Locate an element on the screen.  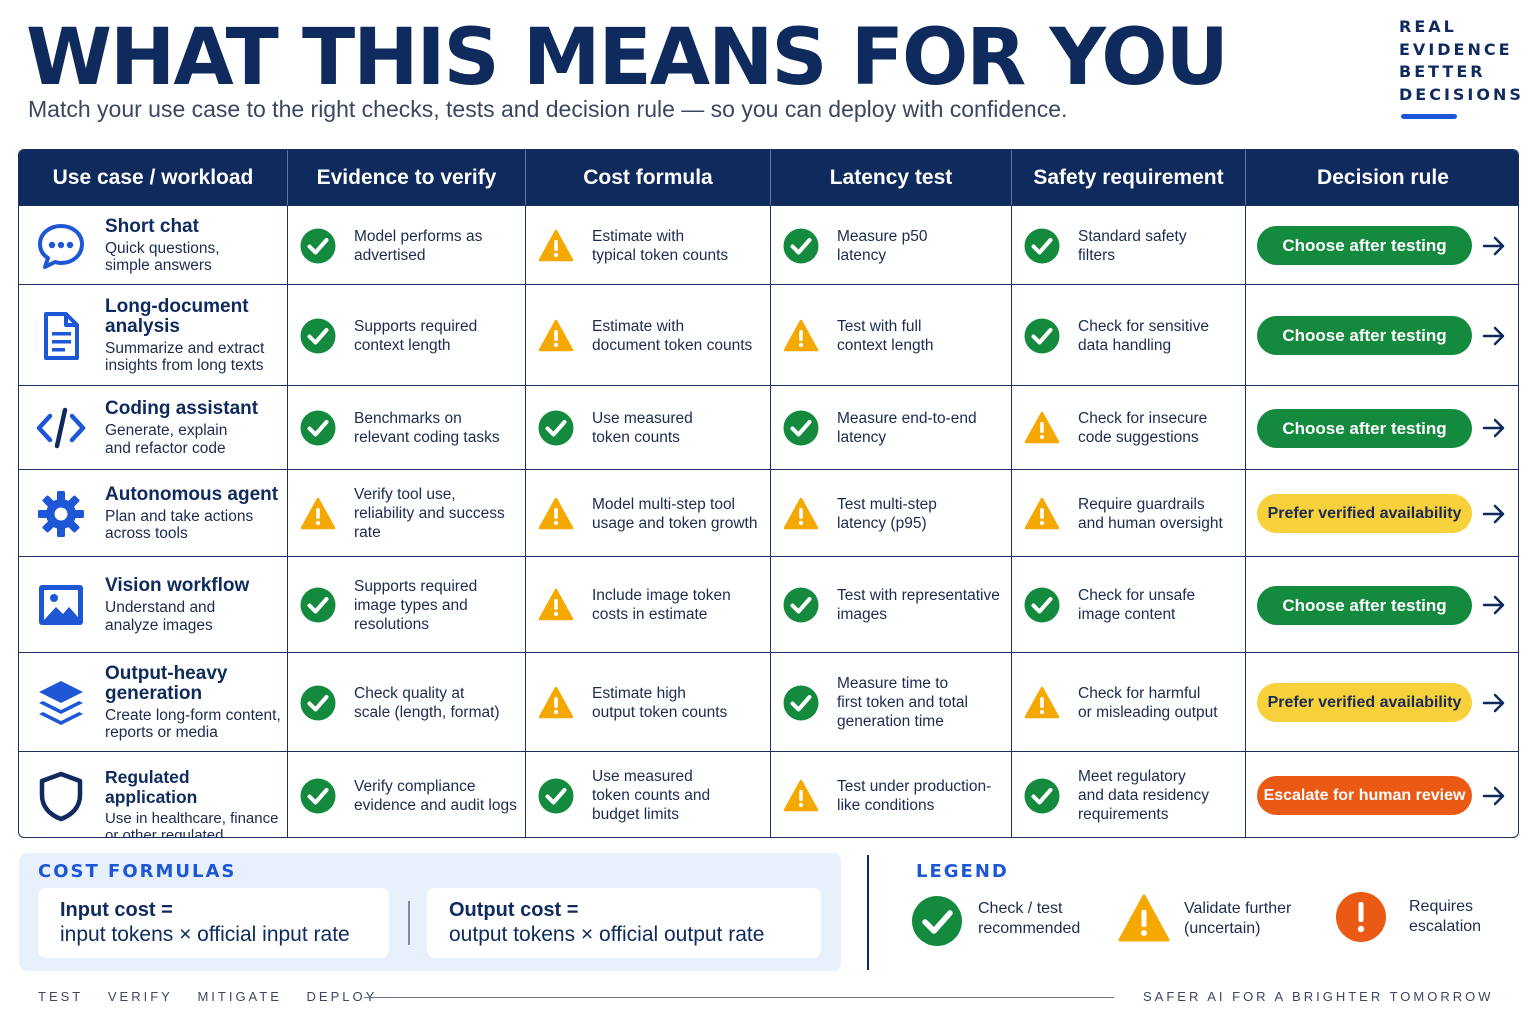
cost-text-line: document token counts is located at coordinates (672, 345).